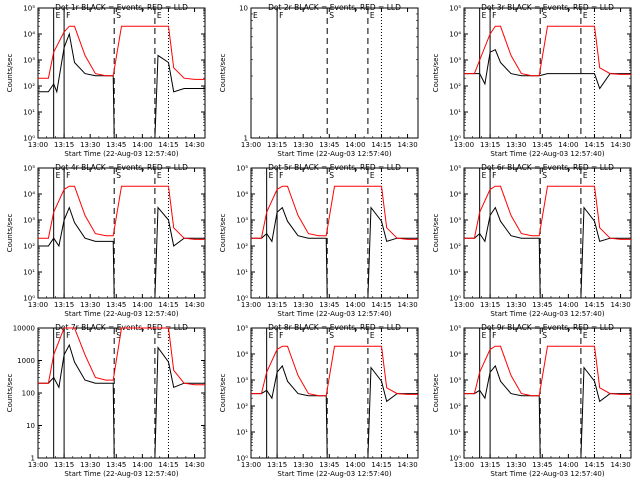 The width and height of the screenshot is (640, 480). Describe the element at coordinates (246, 139) in the screenshot. I see `y-tick-label: 1` at that location.